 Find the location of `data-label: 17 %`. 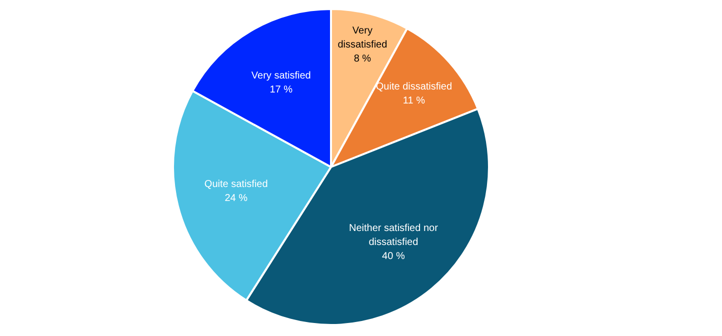

data-label: 17 % is located at coordinates (281, 90).